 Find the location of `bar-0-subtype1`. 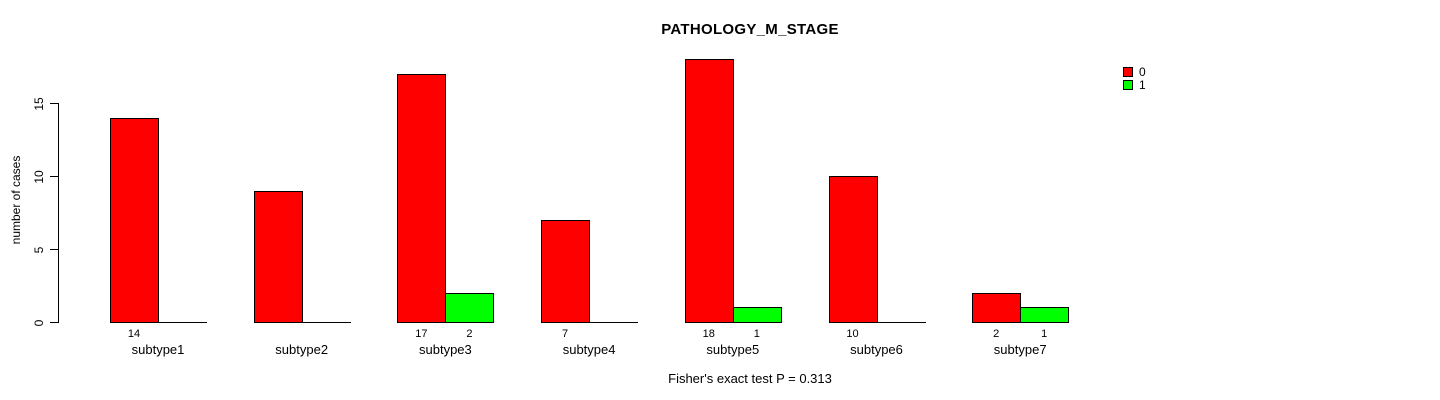

bar-0-subtype1 is located at coordinates (134, 220).